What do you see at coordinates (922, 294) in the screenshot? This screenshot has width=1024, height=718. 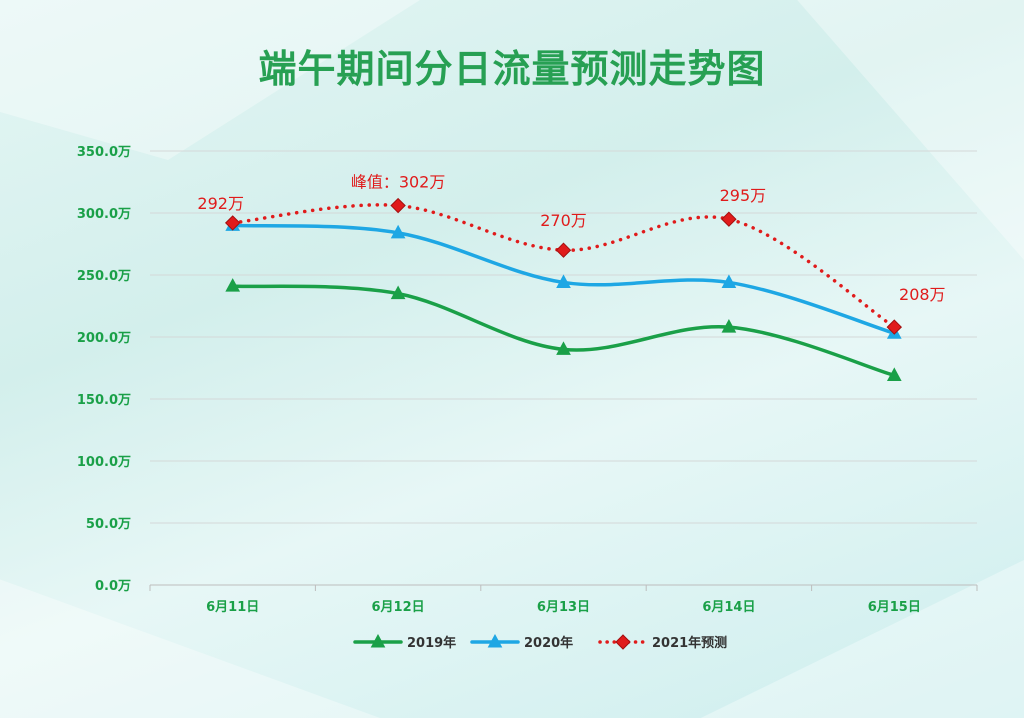 I see `data-label: 208万` at bounding box center [922, 294].